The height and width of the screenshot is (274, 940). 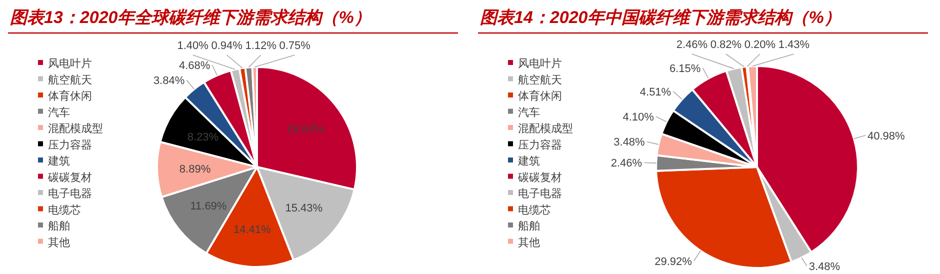 What do you see at coordinates (726, 45) in the screenshot?
I see `data-label: 0.82%` at bounding box center [726, 45].